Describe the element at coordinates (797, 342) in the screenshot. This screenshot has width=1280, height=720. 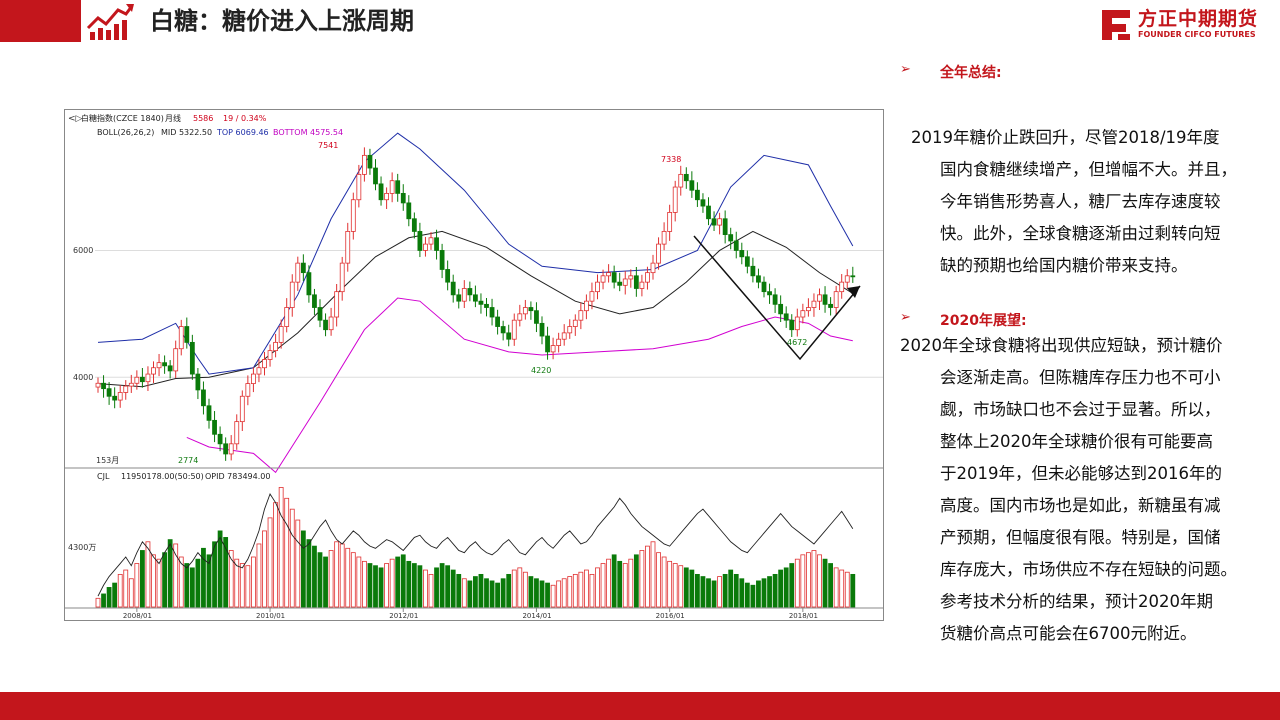
I see `annotation-low-2018: 4672` at that location.